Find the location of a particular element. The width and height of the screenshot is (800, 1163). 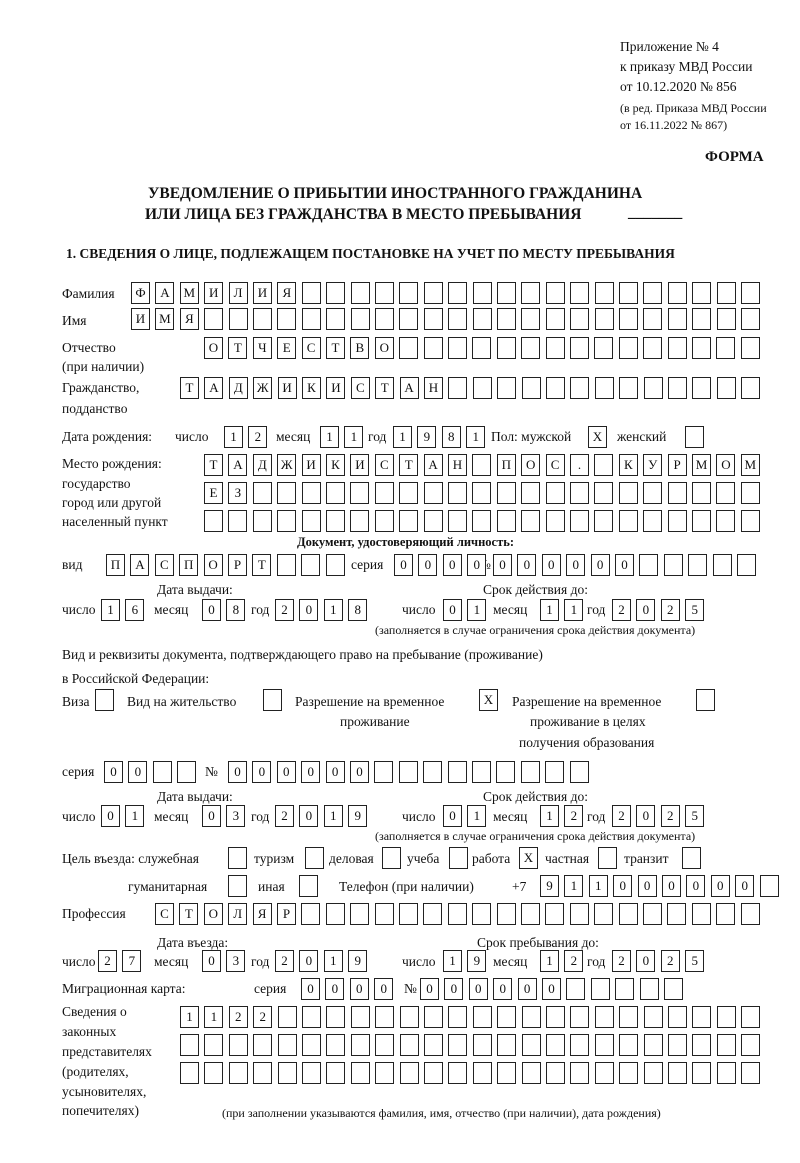

char-cell-permit-issue-year: 1 is located at coordinates (333, 816).